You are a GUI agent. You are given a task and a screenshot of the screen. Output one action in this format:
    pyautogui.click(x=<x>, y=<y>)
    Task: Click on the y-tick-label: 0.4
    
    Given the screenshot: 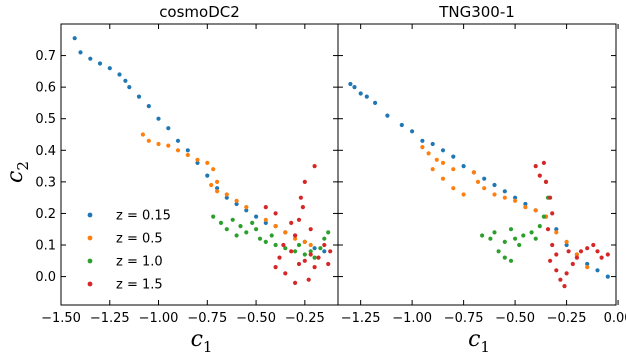 What is the action you would take?
    pyautogui.click(x=45, y=151)
    